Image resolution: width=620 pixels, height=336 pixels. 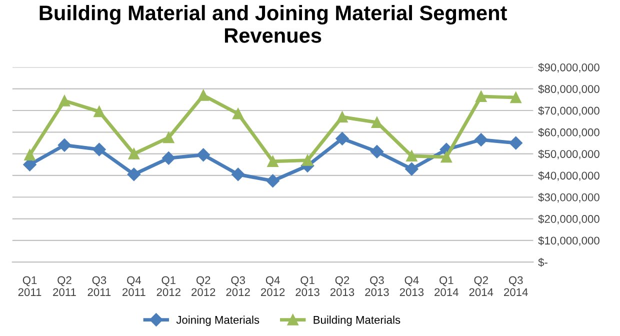 What do you see at coordinates (273, 286) in the screenshot?
I see `x-tick-label: Q4 2012` at bounding box center [273, 286].